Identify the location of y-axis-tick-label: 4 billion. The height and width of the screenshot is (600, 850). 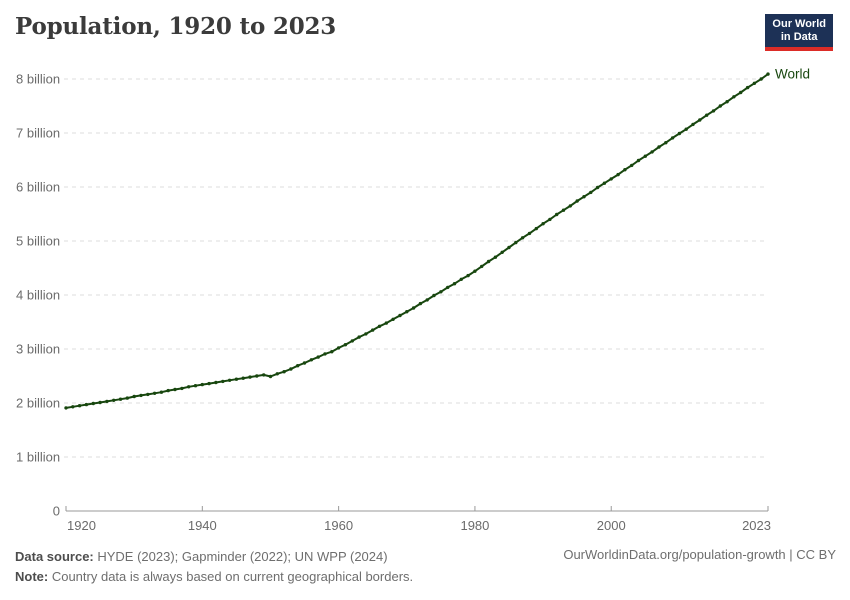
(38, 295).